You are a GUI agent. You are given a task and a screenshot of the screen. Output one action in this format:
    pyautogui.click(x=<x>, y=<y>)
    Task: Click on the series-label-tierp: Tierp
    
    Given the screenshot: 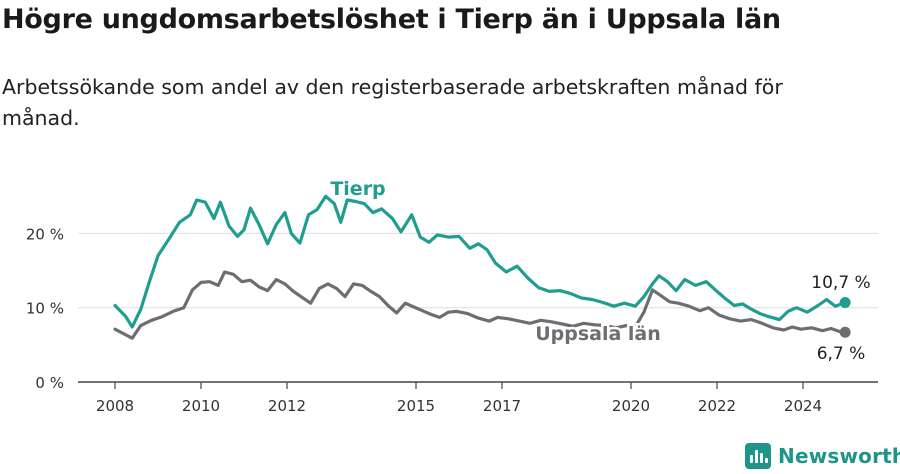 What is the action you would take?
    pyautogui.click(x=357, y=189)
    